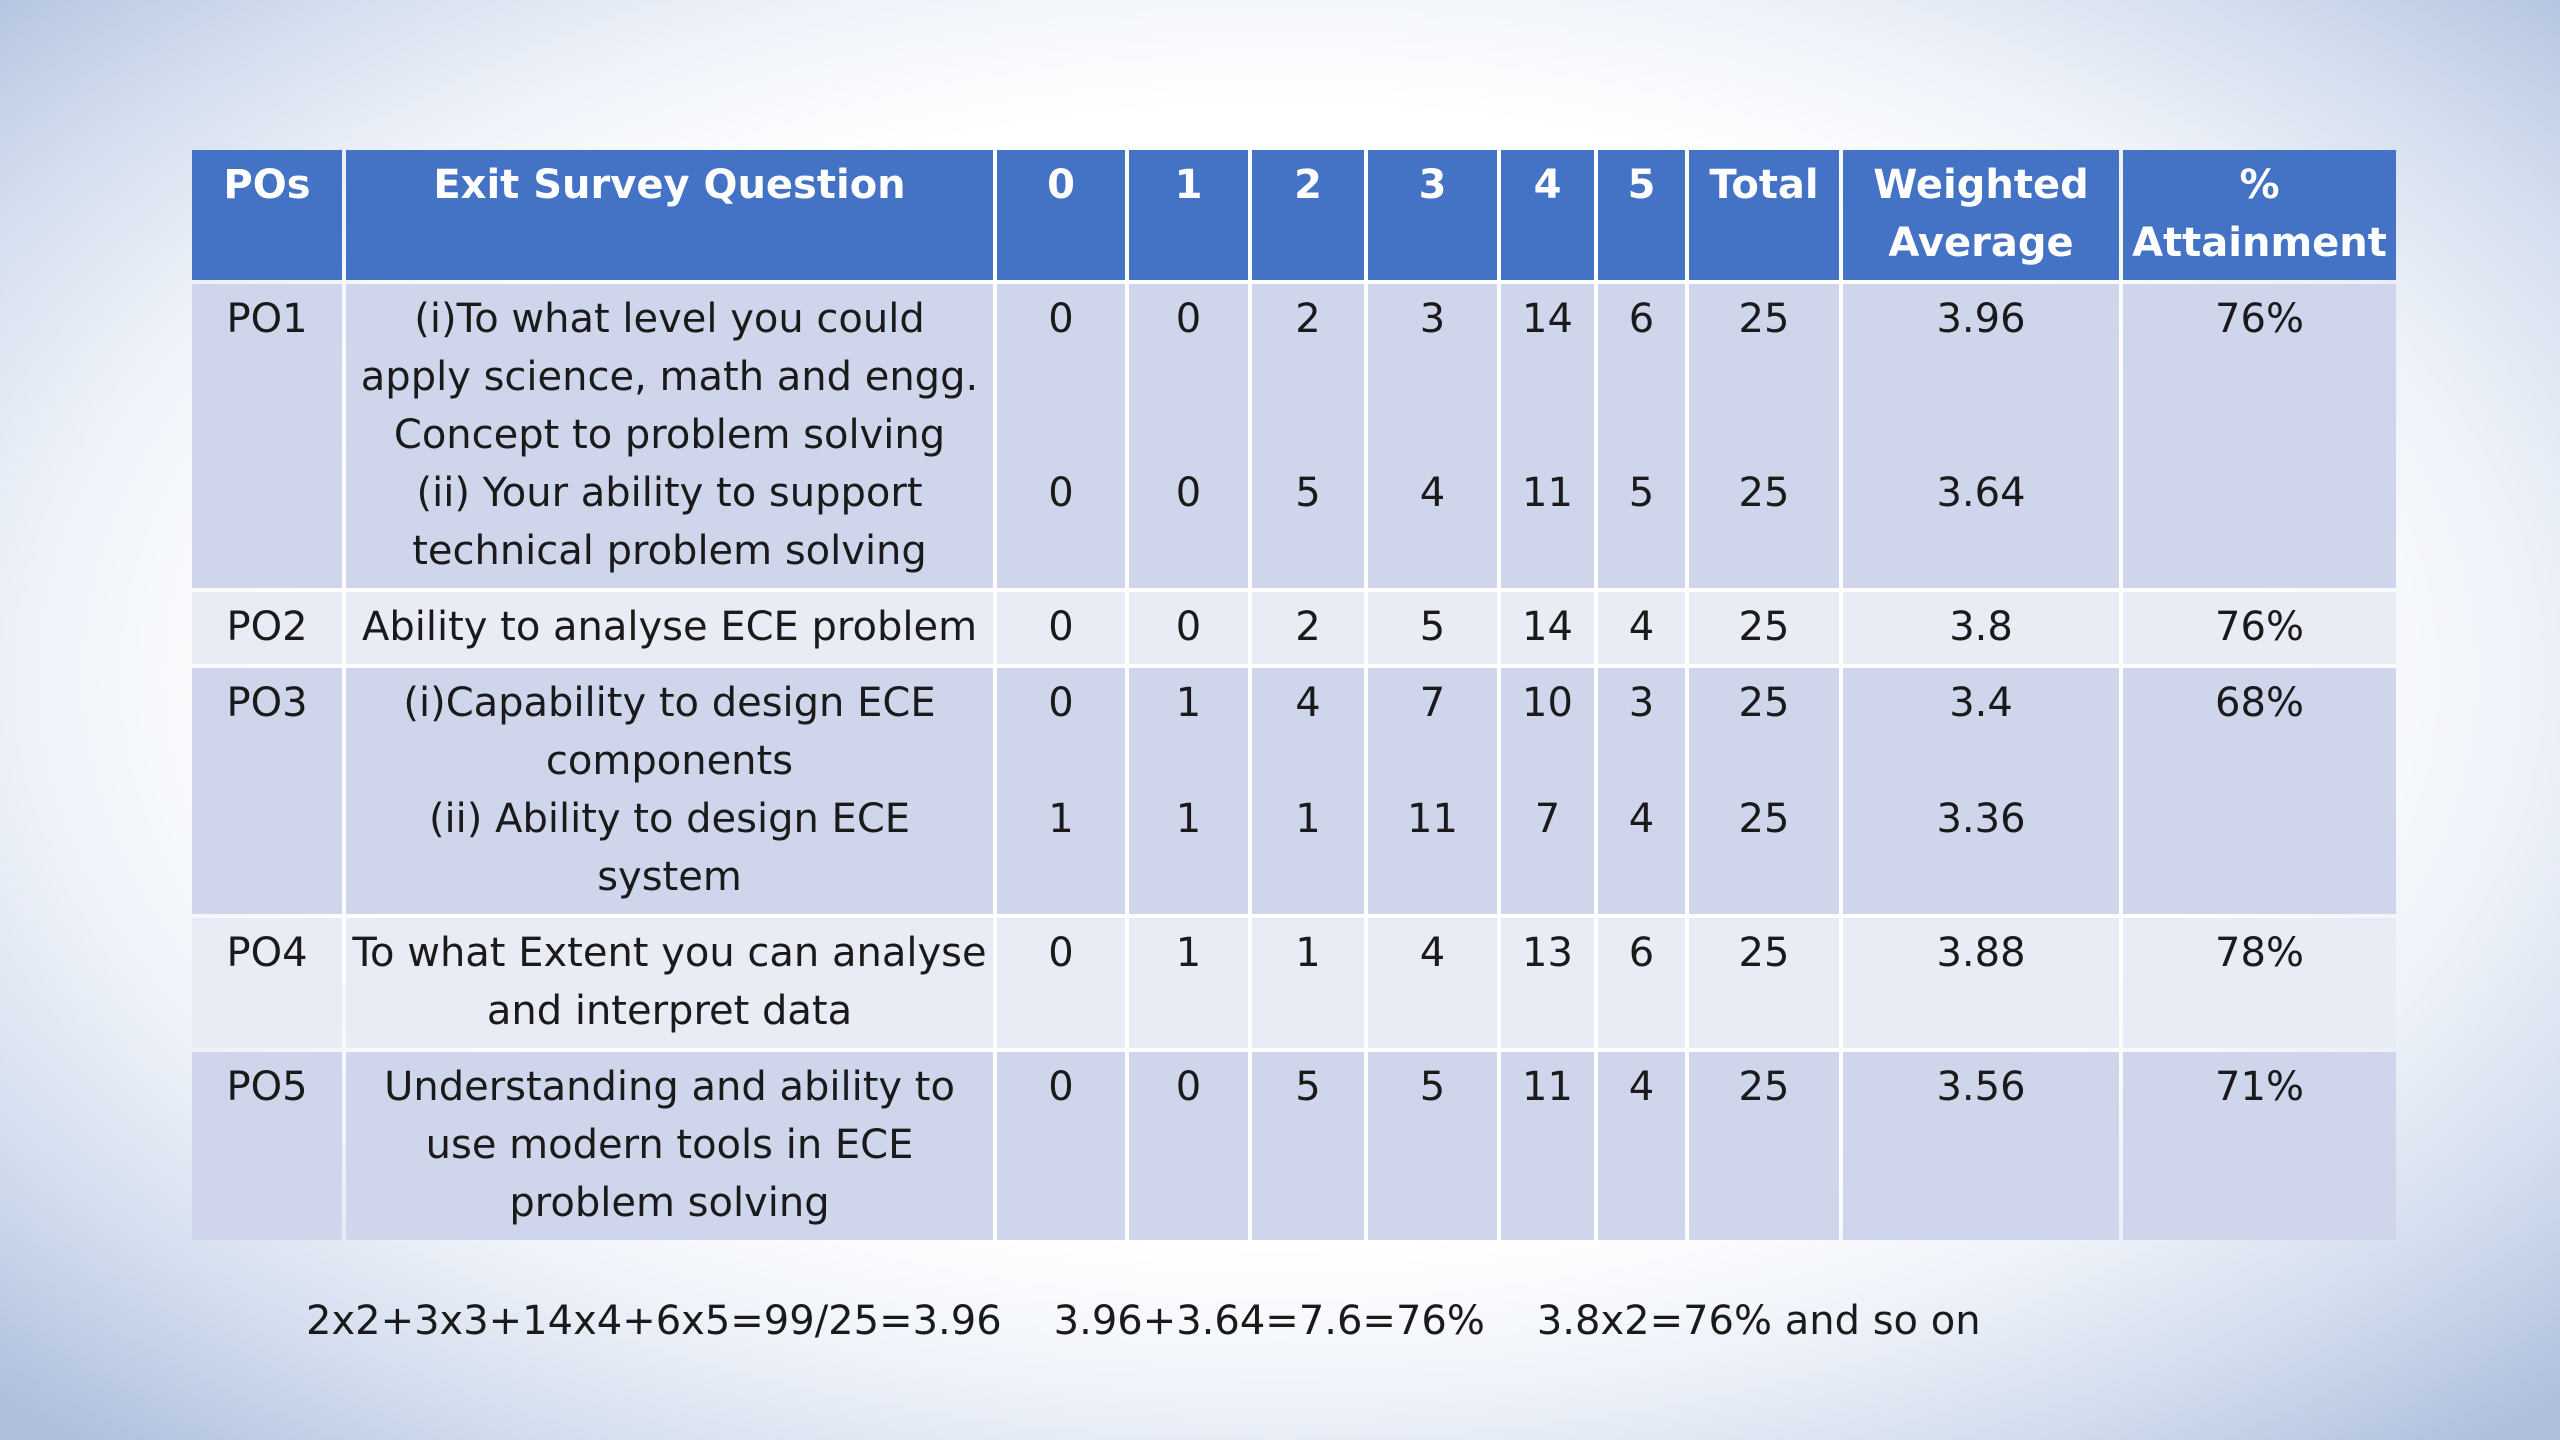 The width and height of the screenshot is (2560, 1440). What do you see at coordinates (1981, 1146) in the screenshot?
I see `weighted-average-cell: 3.56` at bounding box center [1981, 1146].